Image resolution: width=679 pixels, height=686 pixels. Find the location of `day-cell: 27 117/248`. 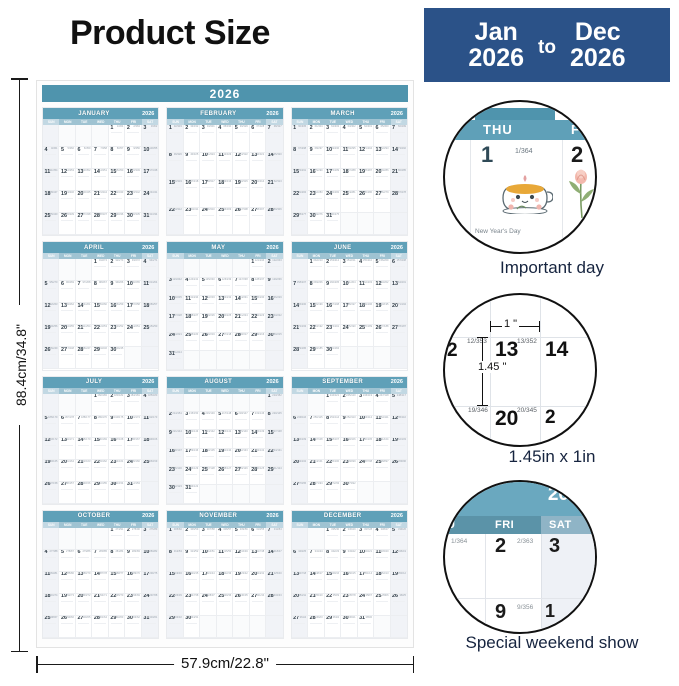

day-cell: 27 117/248 is located at coordinates (67, 358).